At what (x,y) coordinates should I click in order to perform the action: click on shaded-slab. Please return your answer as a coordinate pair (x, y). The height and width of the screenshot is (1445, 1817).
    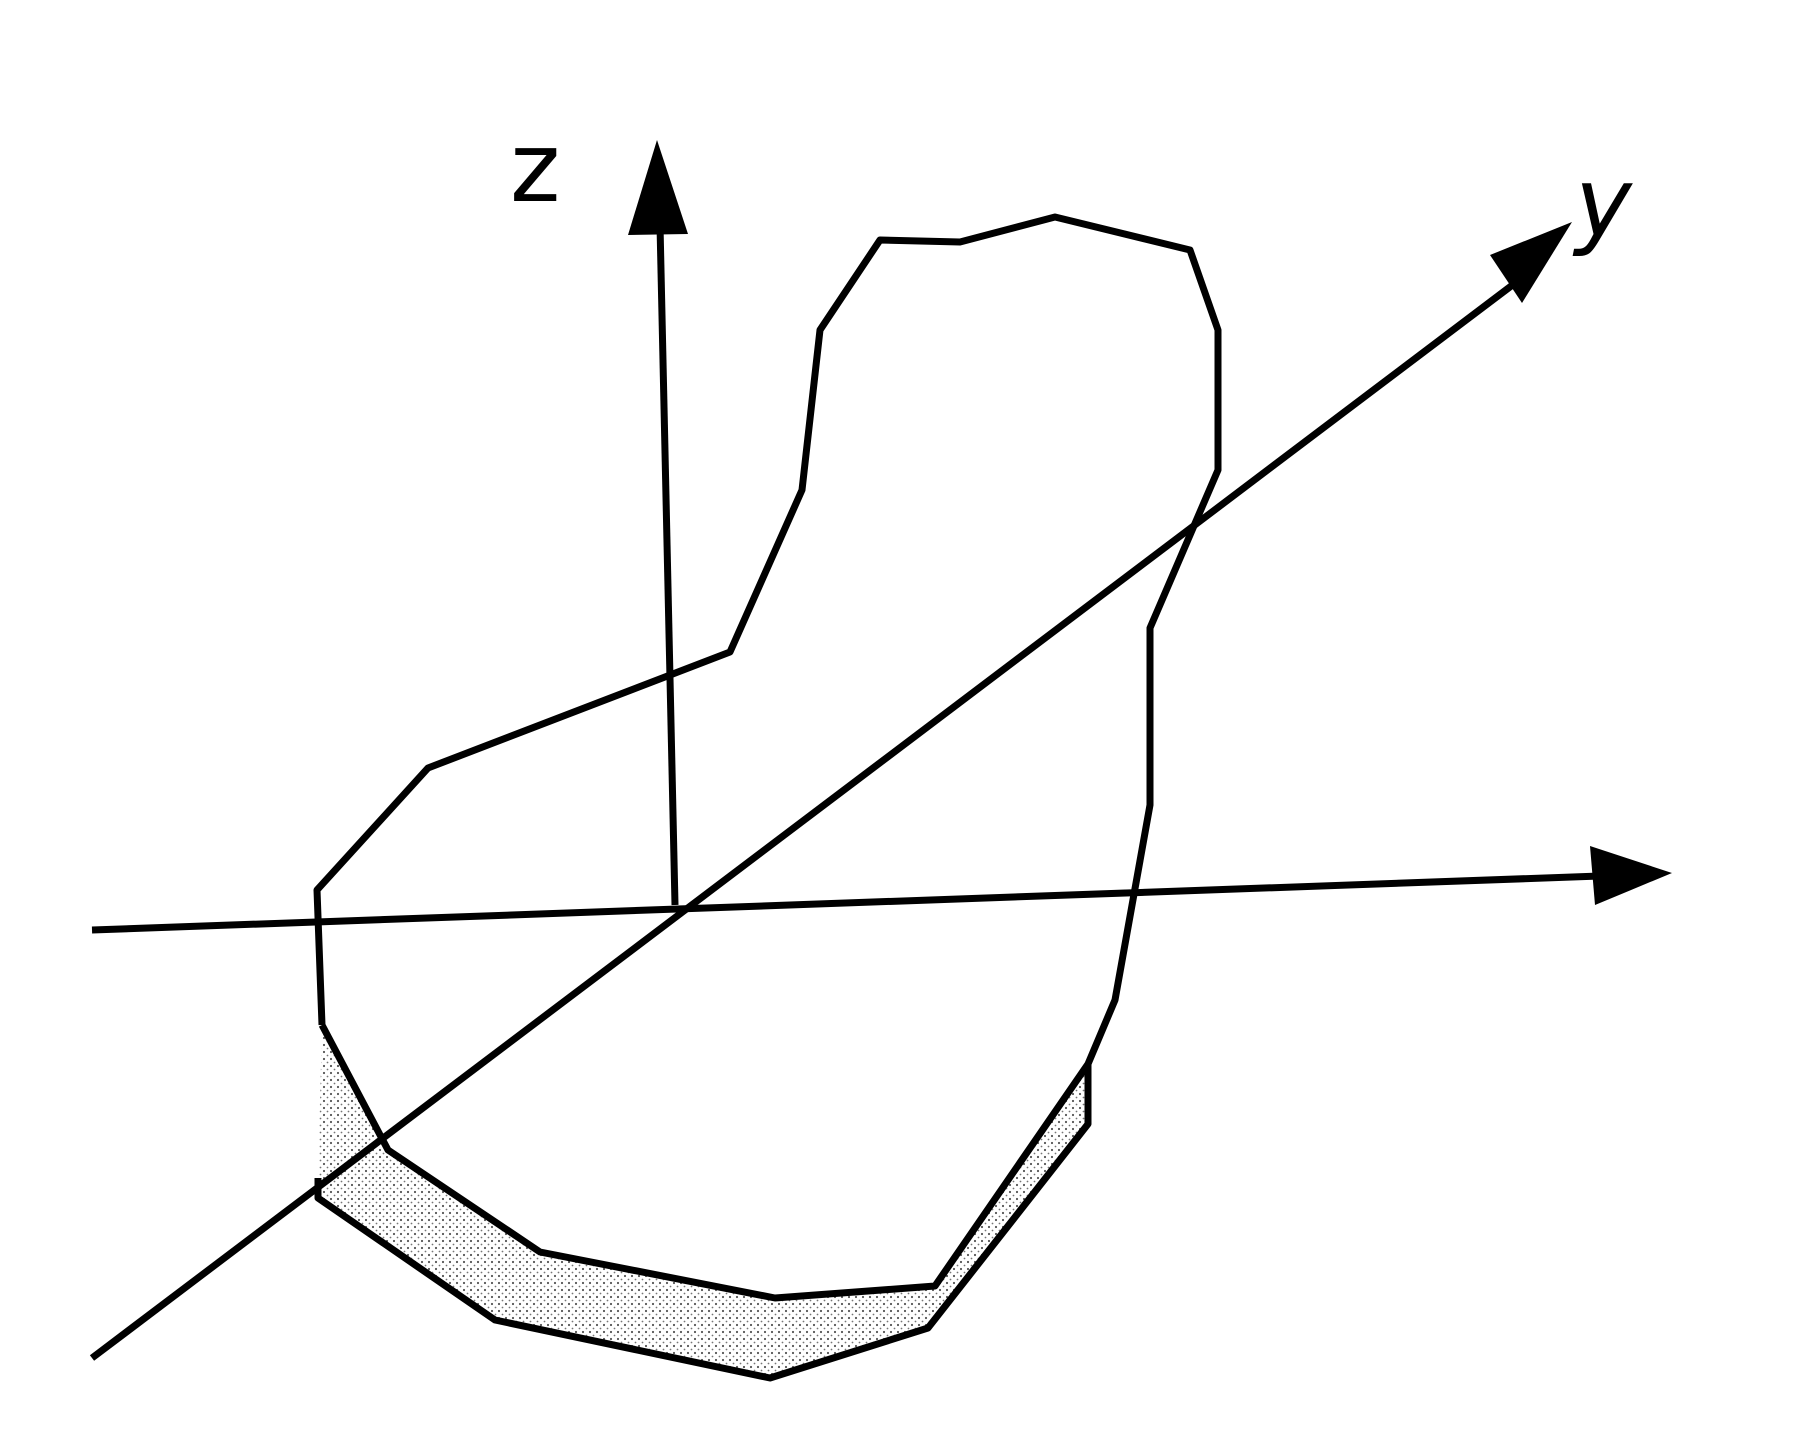
    Looking at the image, I should click on (703, 1201).